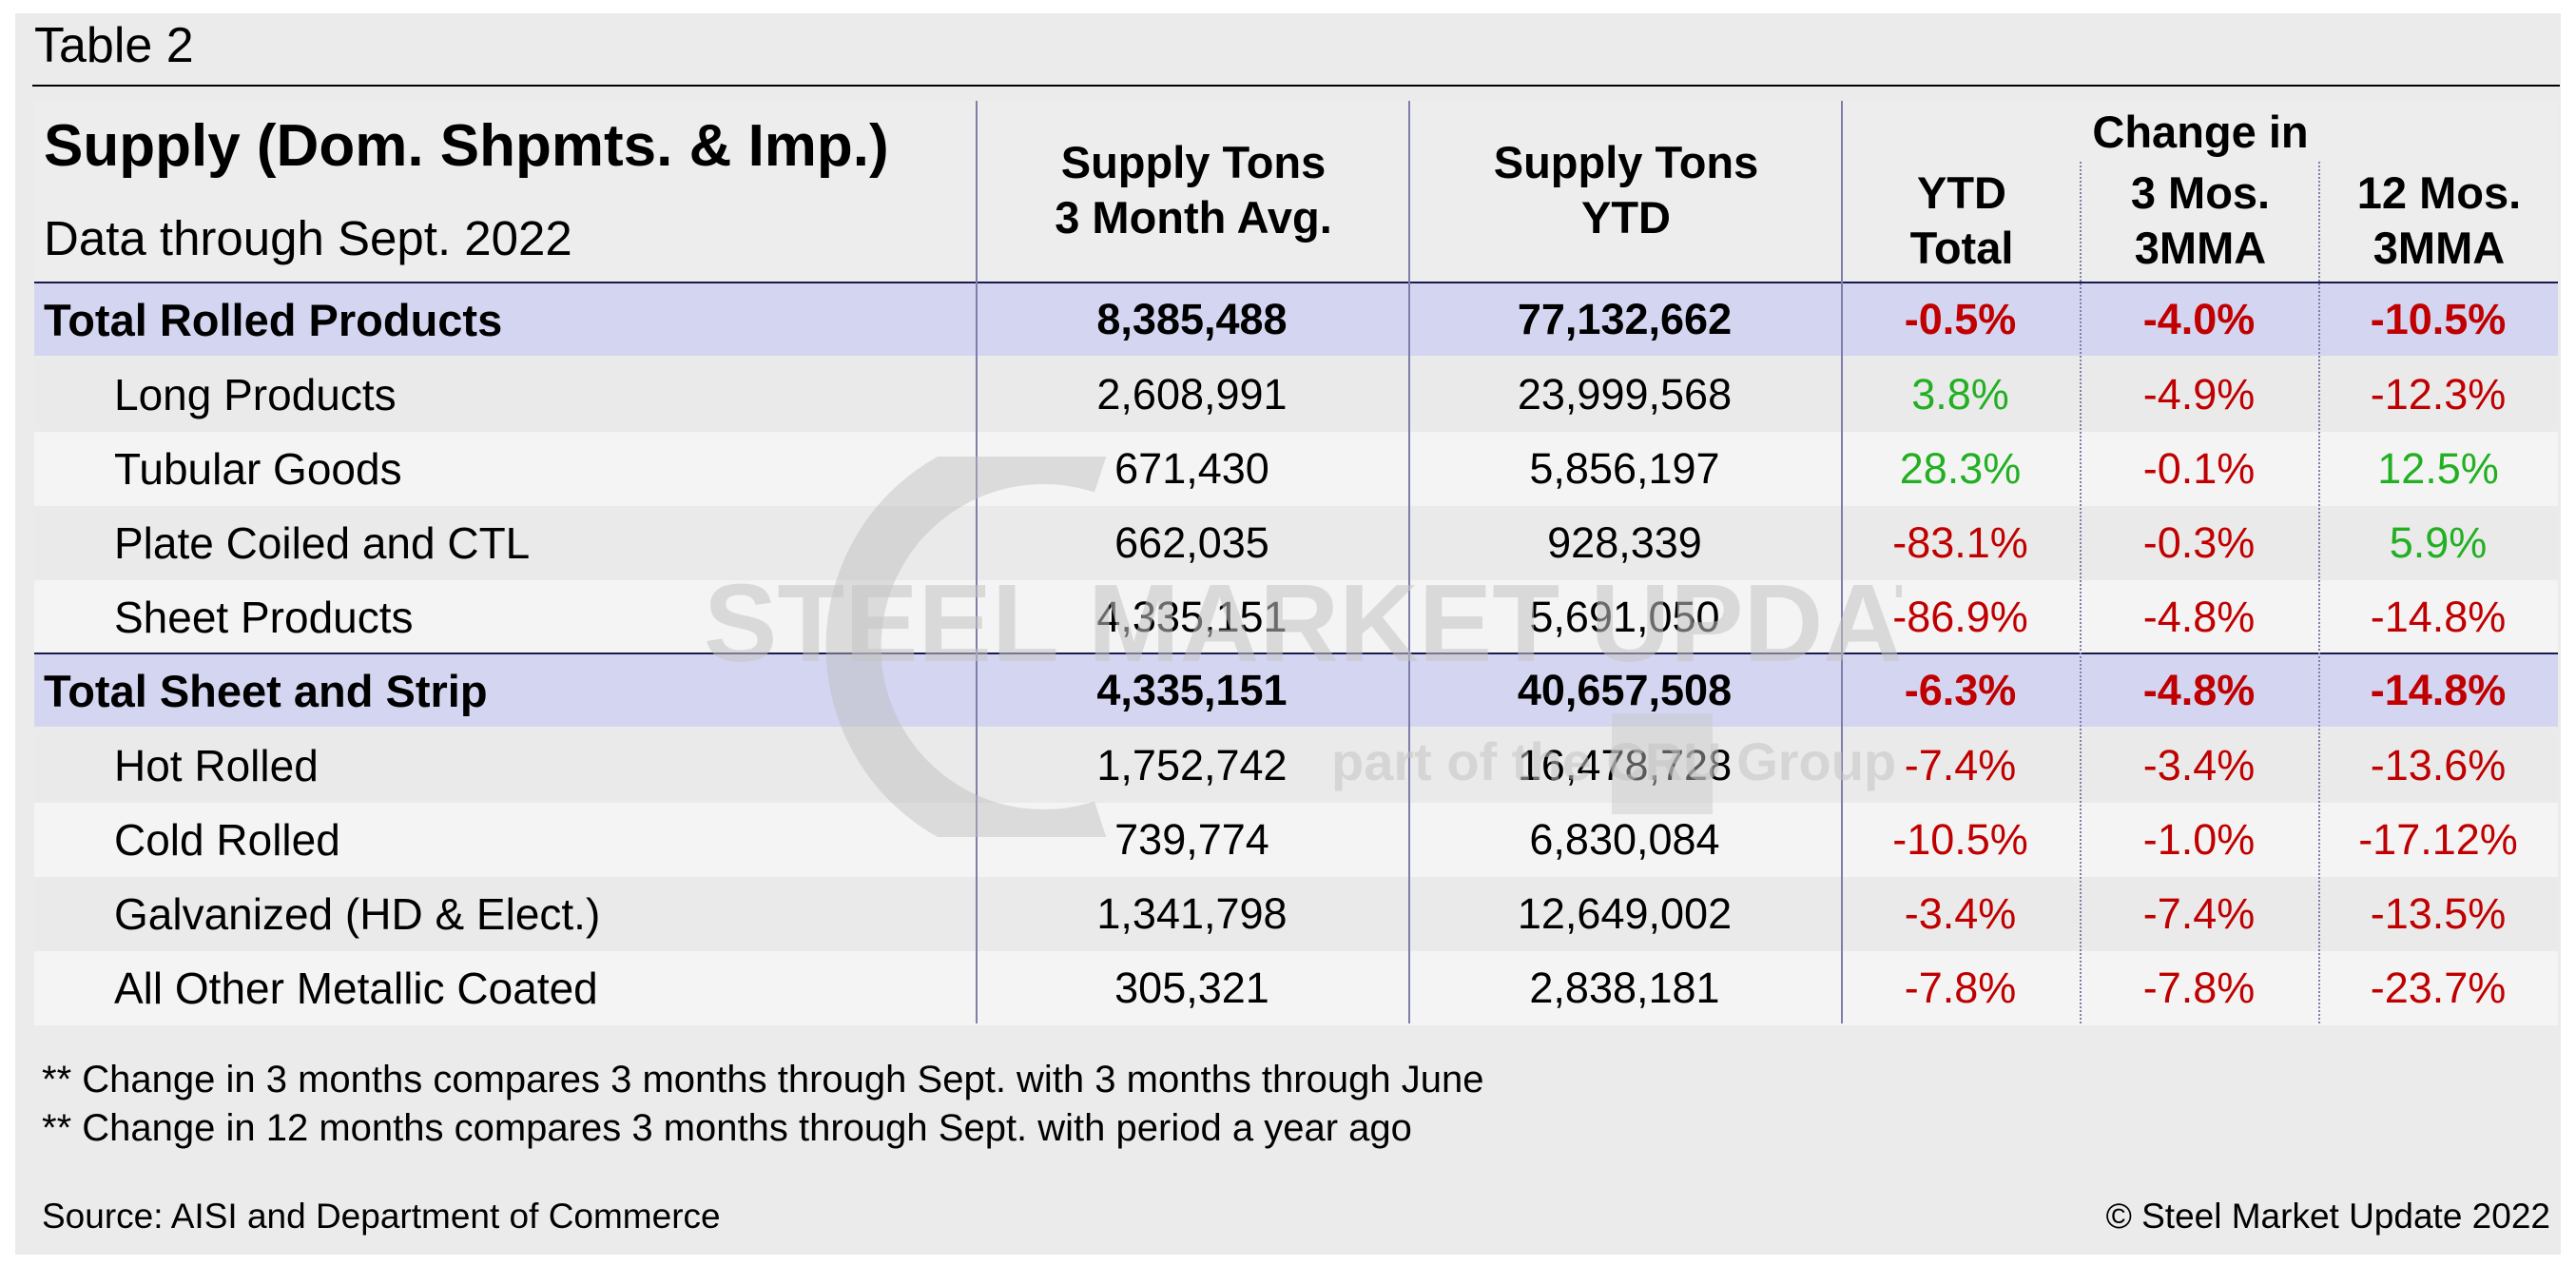 The width and height of the screenshot is (2576, 1266). I want to click on row-label: Plate Coiled and CTL, so click(322, 543).